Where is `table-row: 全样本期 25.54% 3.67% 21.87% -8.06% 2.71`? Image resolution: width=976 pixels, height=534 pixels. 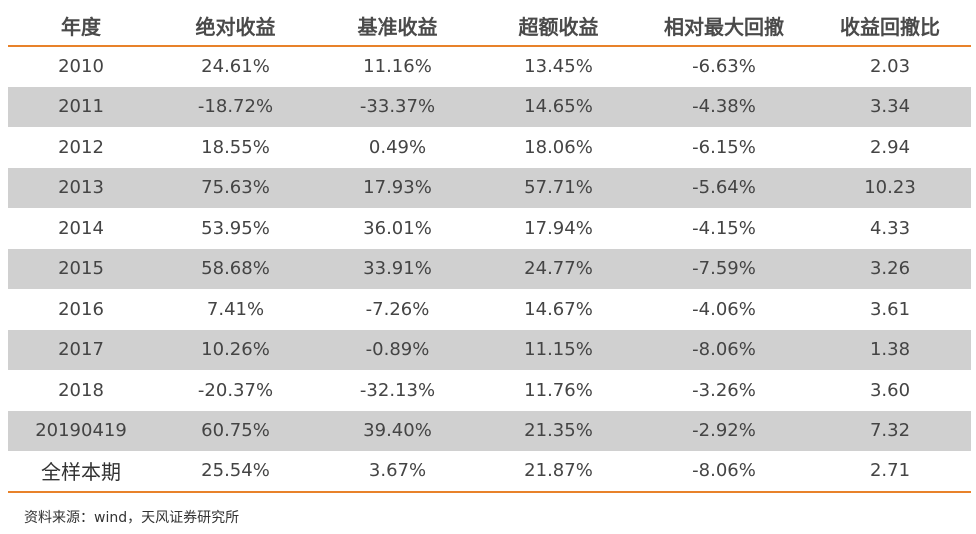
table-row: 全样本期 25.54% 3.67% 21.87% -8.06% 2.71 is located at coordinates (489, 472).